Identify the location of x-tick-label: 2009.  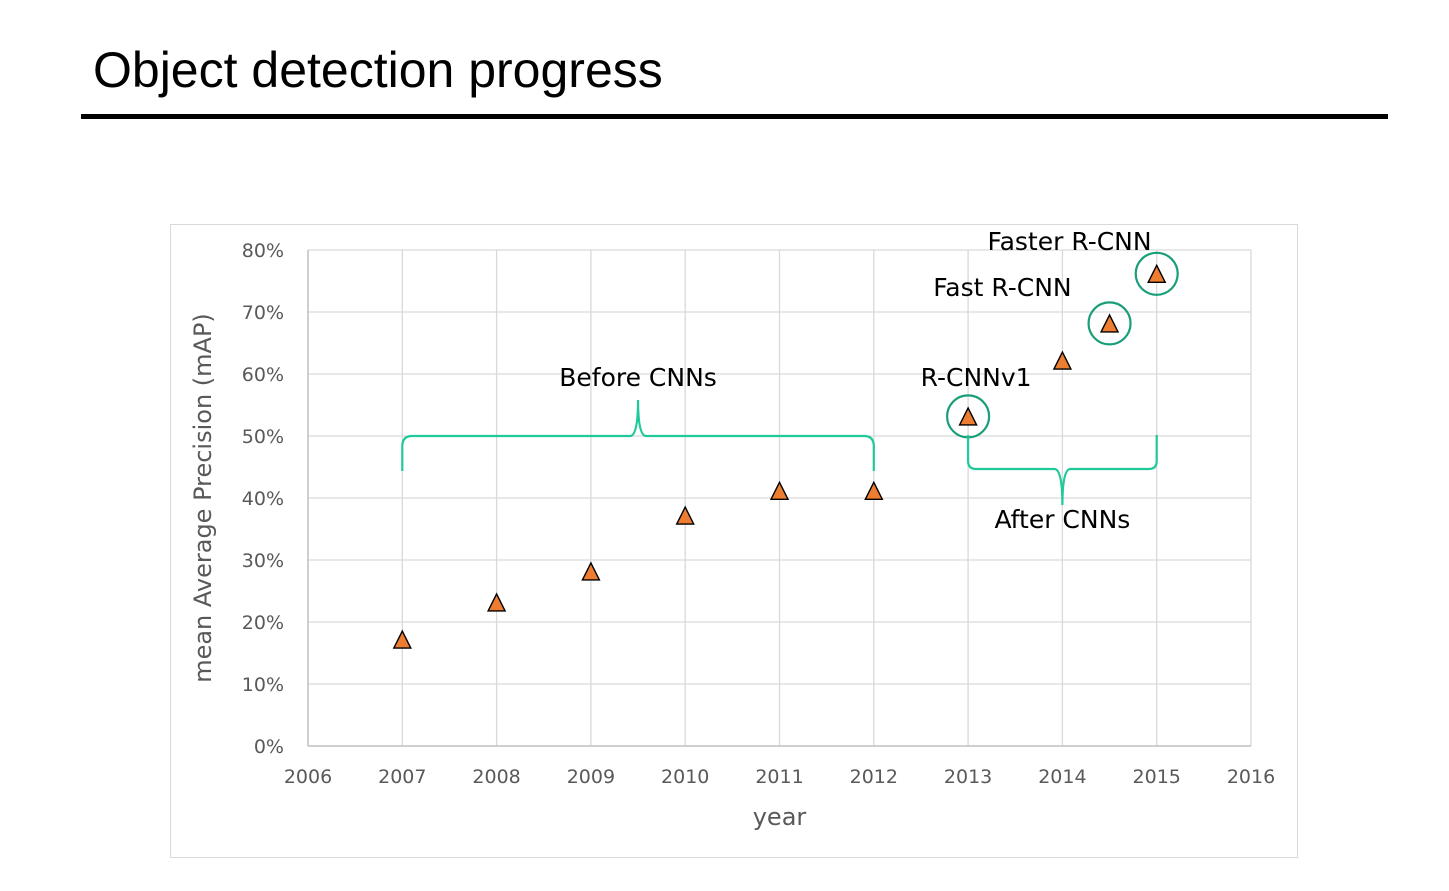
(591, 777).